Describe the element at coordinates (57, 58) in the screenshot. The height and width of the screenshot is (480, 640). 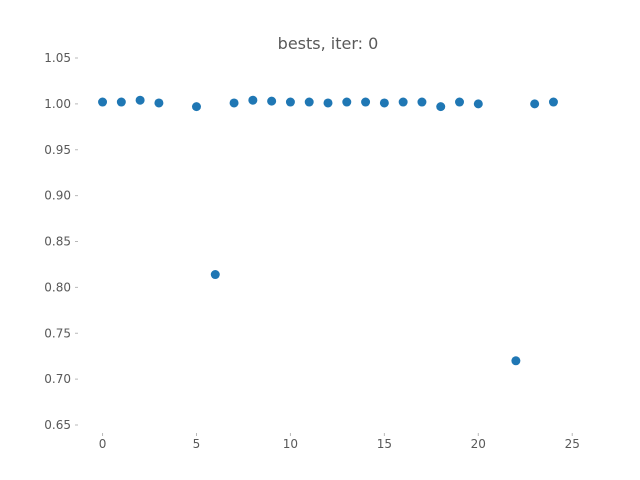
I see `y-tick-label: 1.05` at that location.